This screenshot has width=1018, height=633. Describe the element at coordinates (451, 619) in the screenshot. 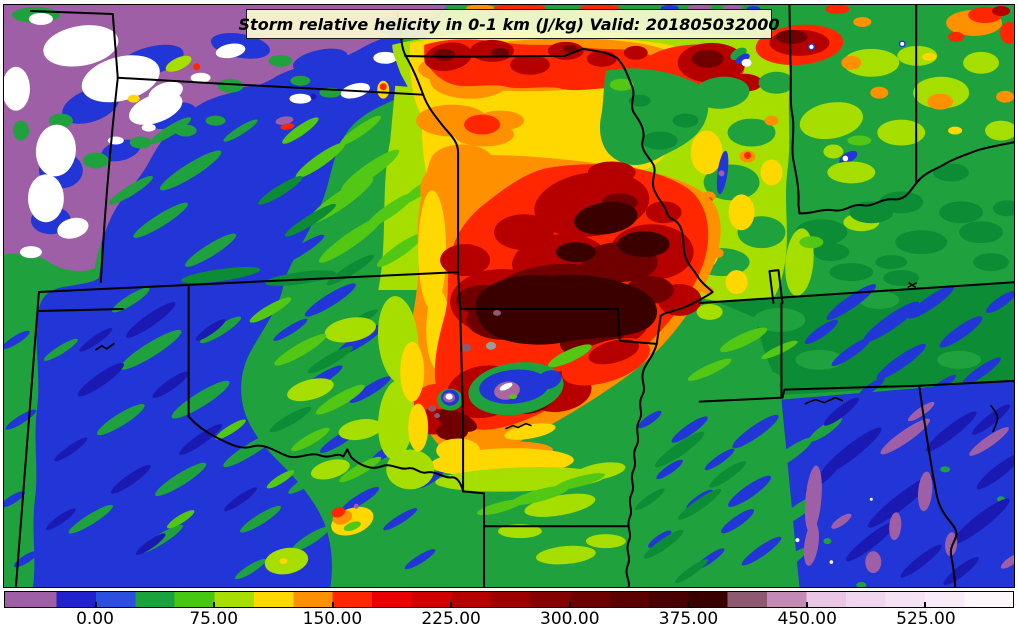

I see `colorbar-tick-label: 225.00` at that location.